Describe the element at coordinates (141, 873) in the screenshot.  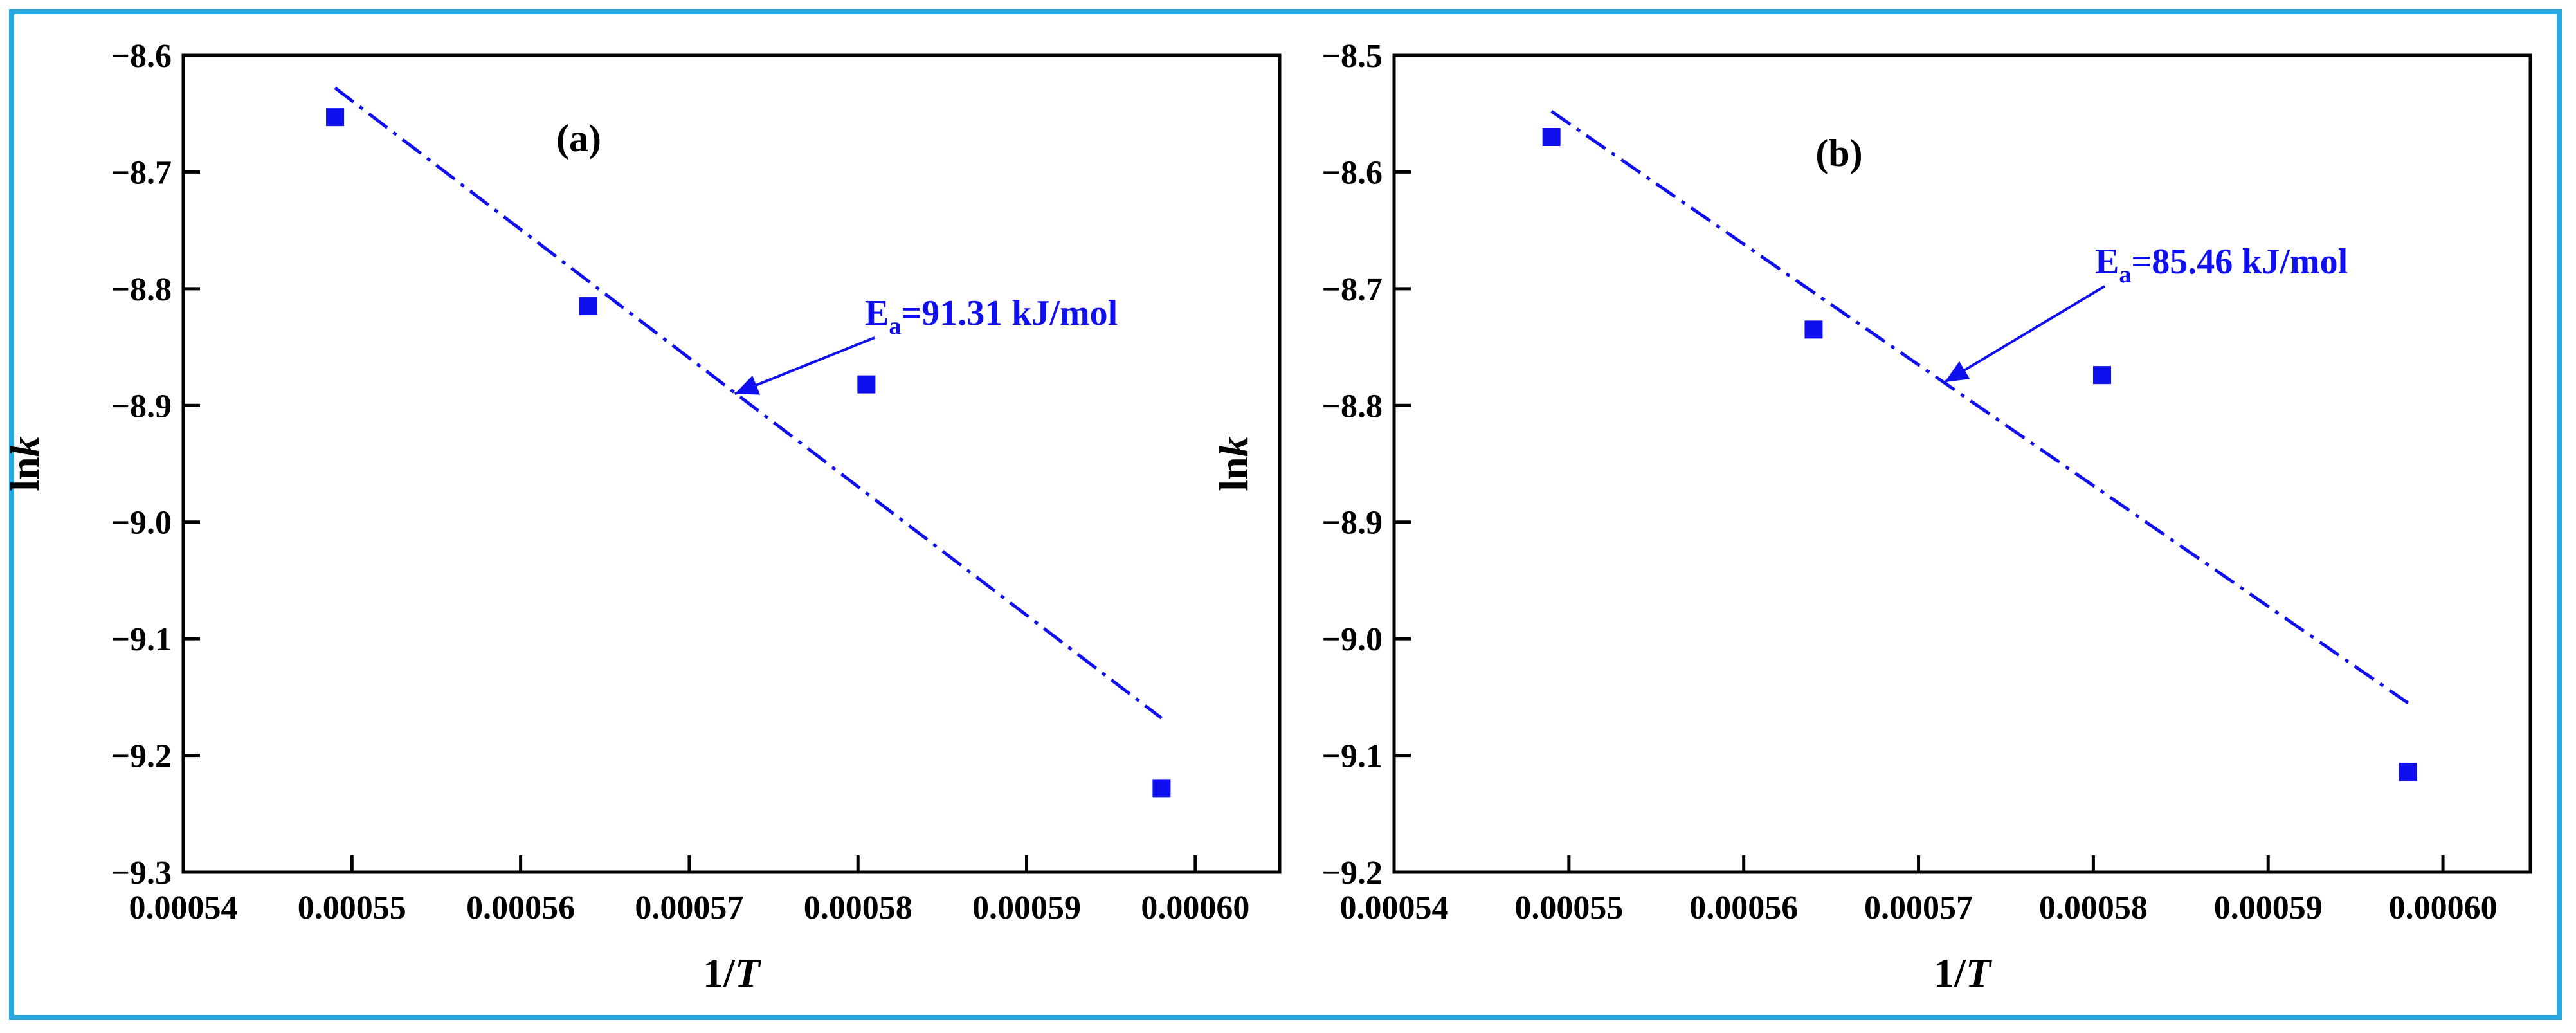
I see `y-tick-label: −9.3` at that location.